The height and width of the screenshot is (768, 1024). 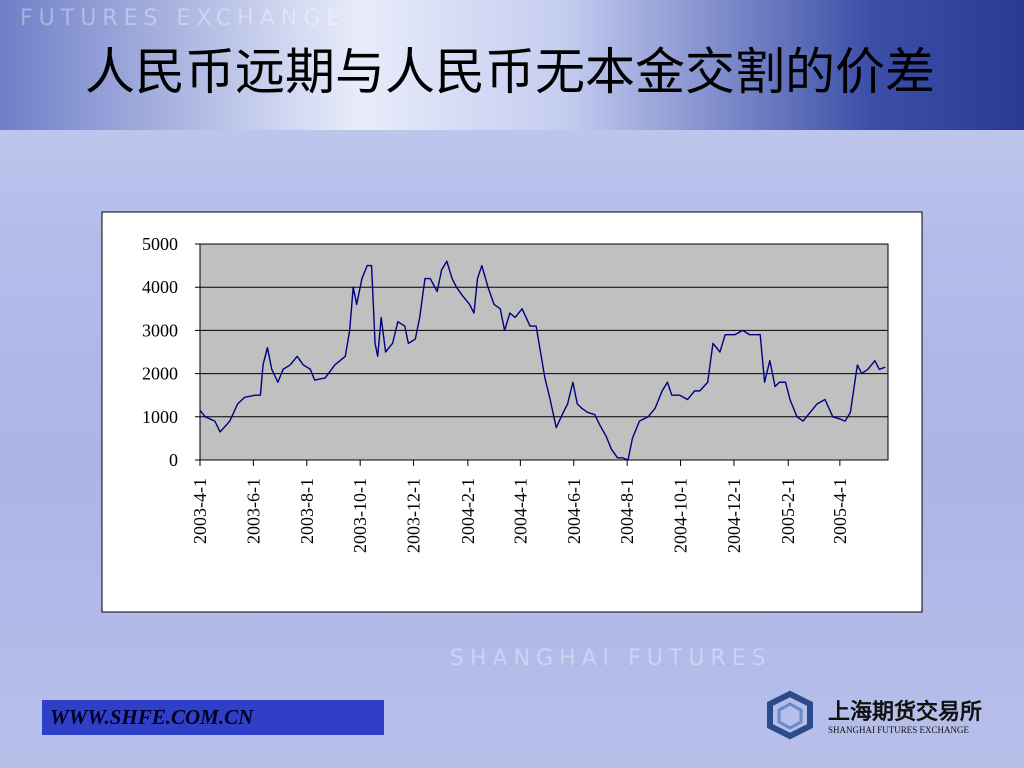 What do you see at coordinates (899, 730) in the screenshot?
I see `logo-subtext: SHANGHAI FUTURES EXCHANGE` at bounding box center [899, 730].